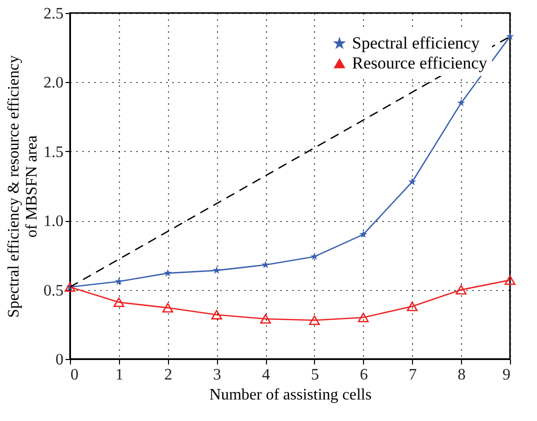  What do you see at coordinates (217, 375) in the screenshot?
I see `x-tick-label: 3` at bounding box center [217, 375].